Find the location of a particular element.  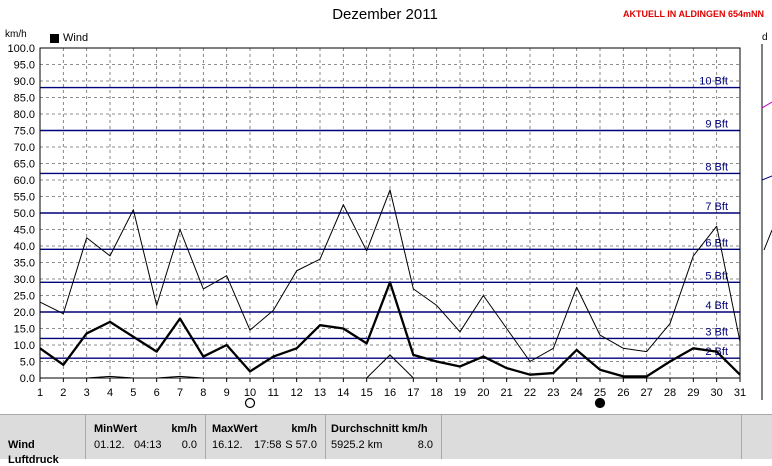

x-tick-label: 13 is located at coordinates (320, 393).